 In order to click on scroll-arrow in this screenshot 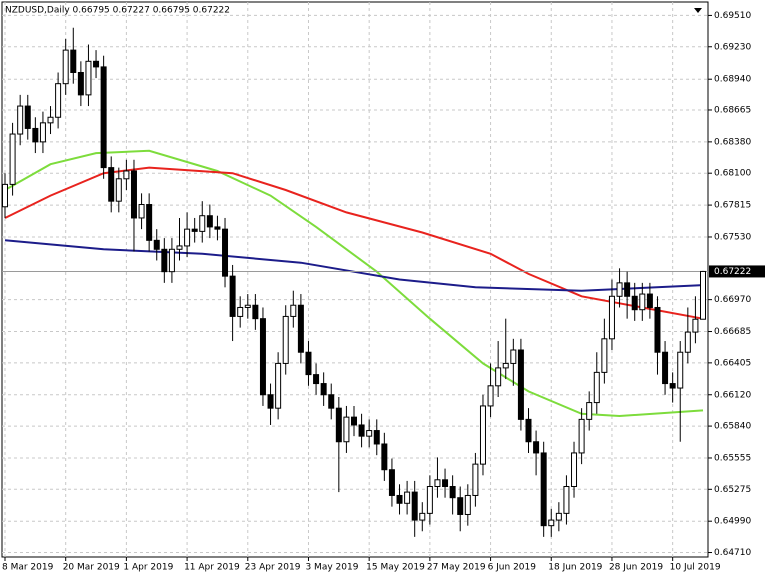, I will do `click(698, 10)`.